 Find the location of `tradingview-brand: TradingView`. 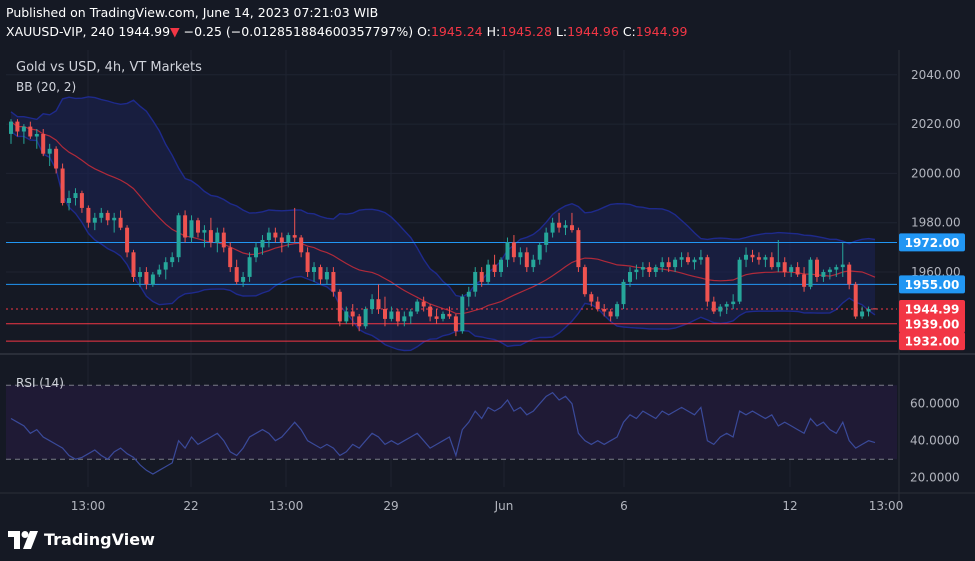

tradingview-brand: TradingView is located at coordinates (81, 539).